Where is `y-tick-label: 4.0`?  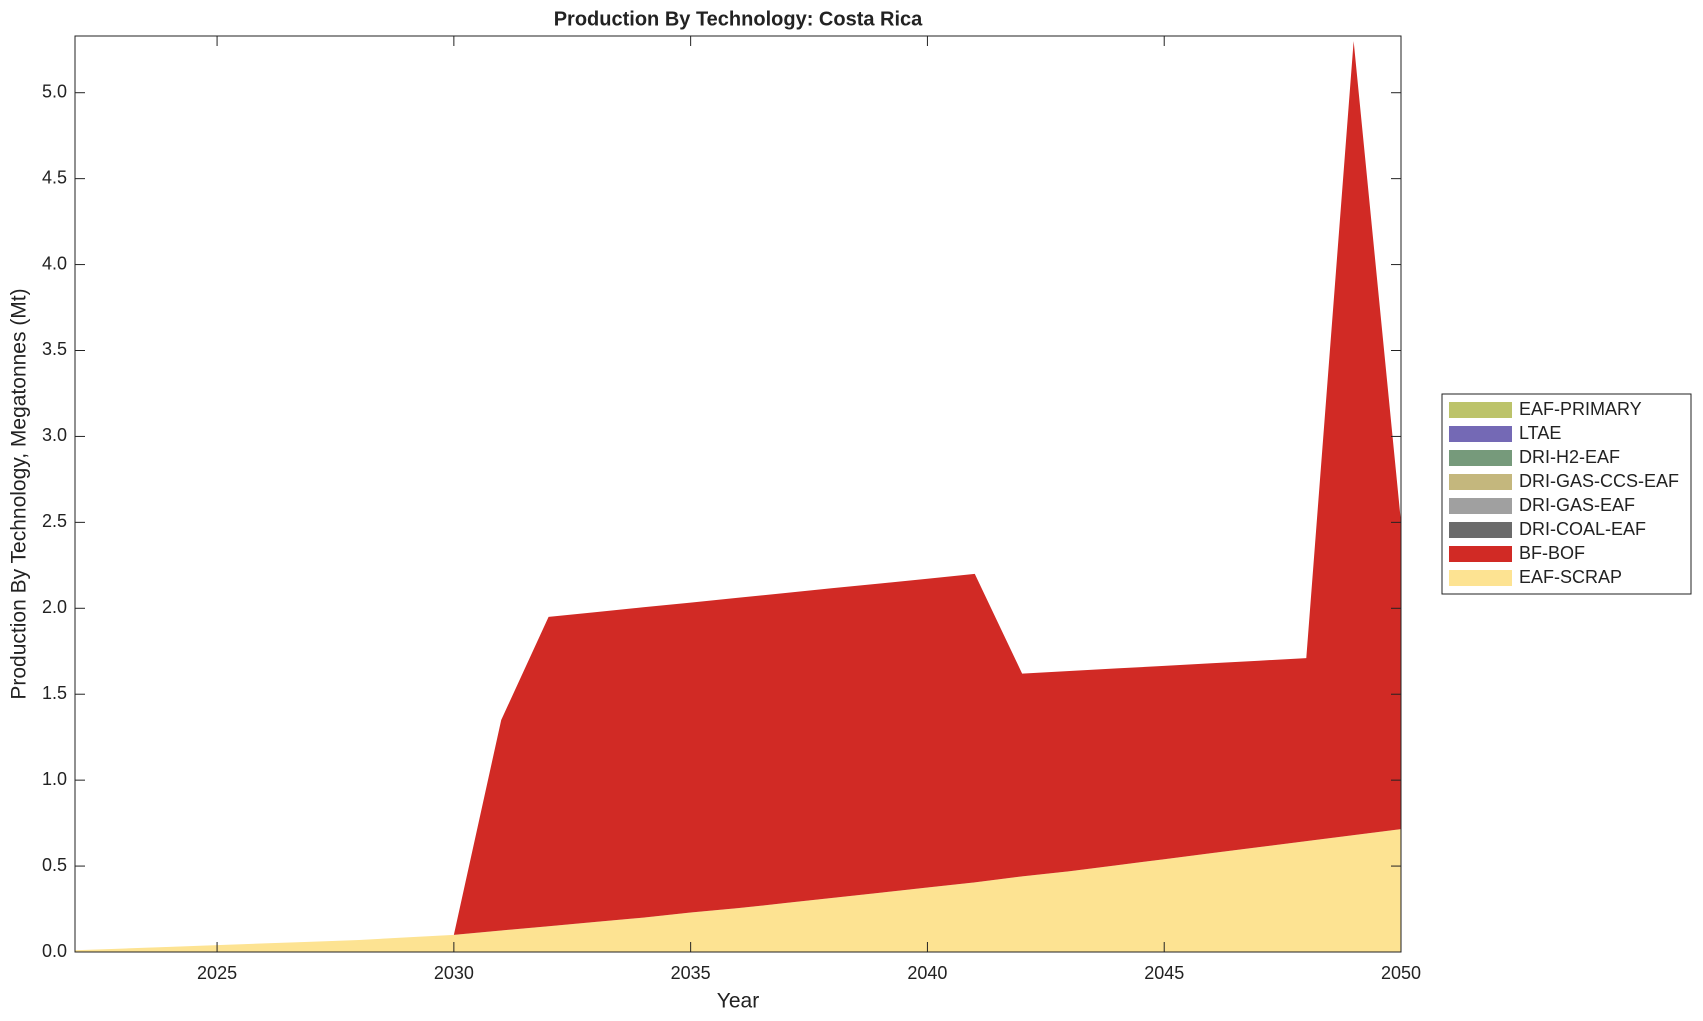
y-tick-label: 4.0 is located at coordinates (54, 263).